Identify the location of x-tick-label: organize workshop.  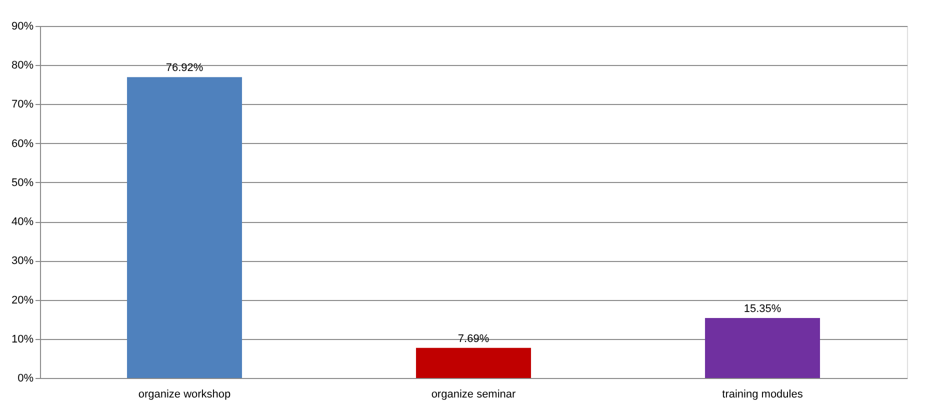
(184, 394).